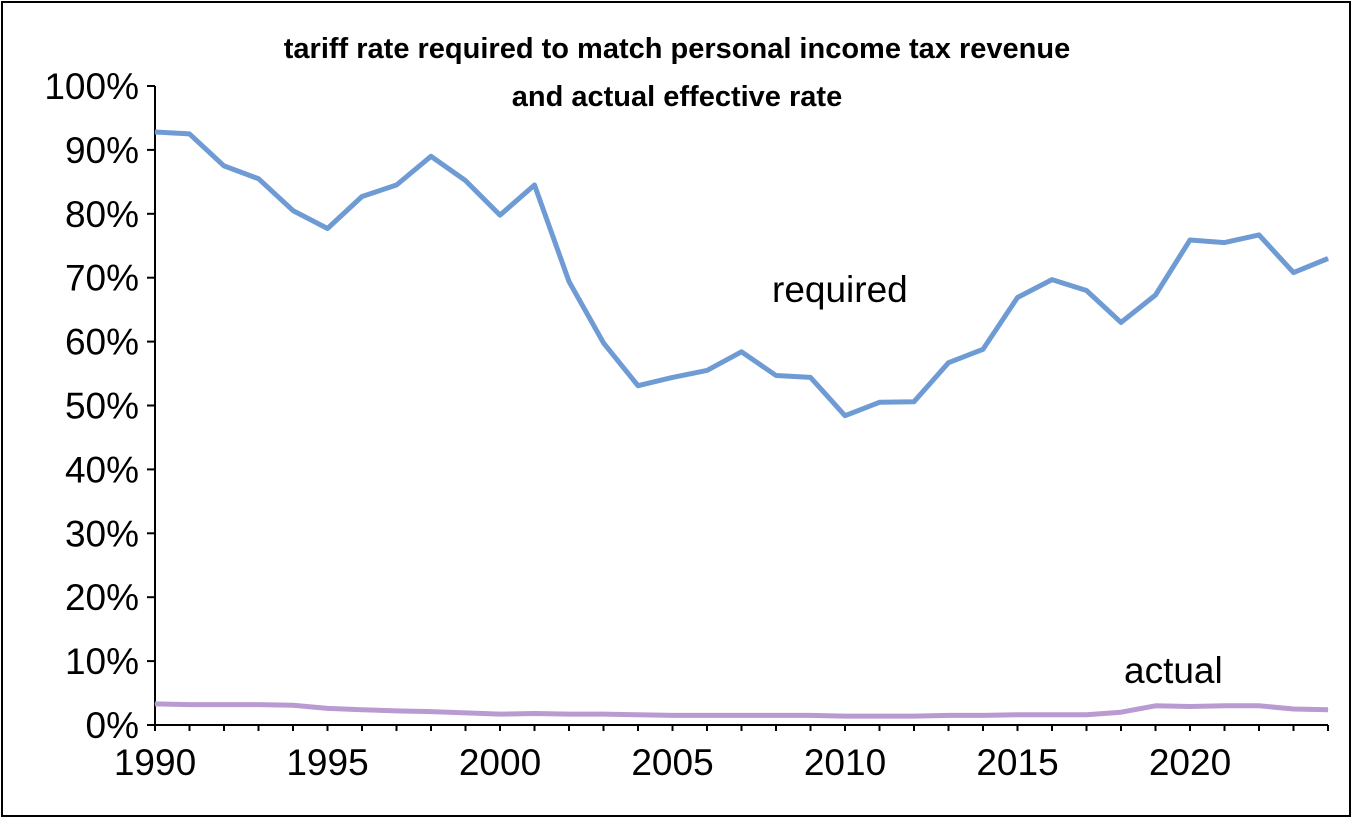 The width and height of the screenshot is (1352, 818). Describe the element at coordinates (102, 342) in the screenshot. I see `y-tick-label: 60%` at that location.